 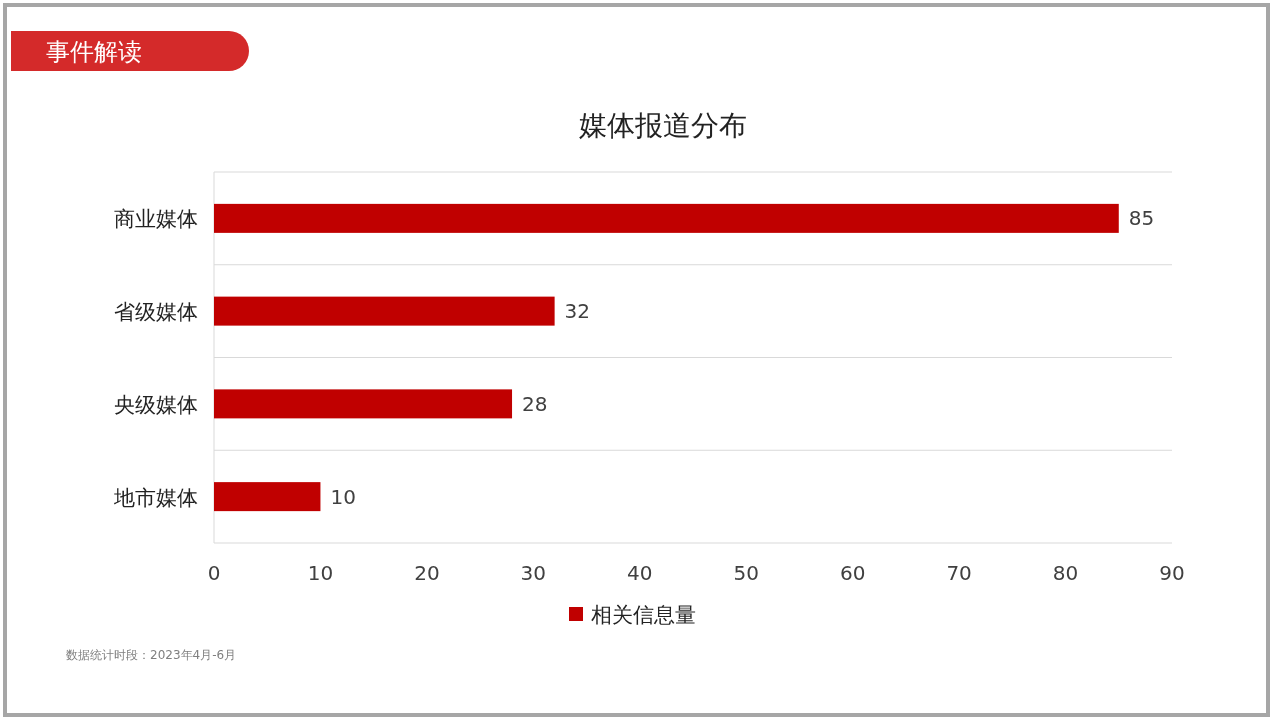 I want to click on data-label: 28, so click(x=535, y=403).